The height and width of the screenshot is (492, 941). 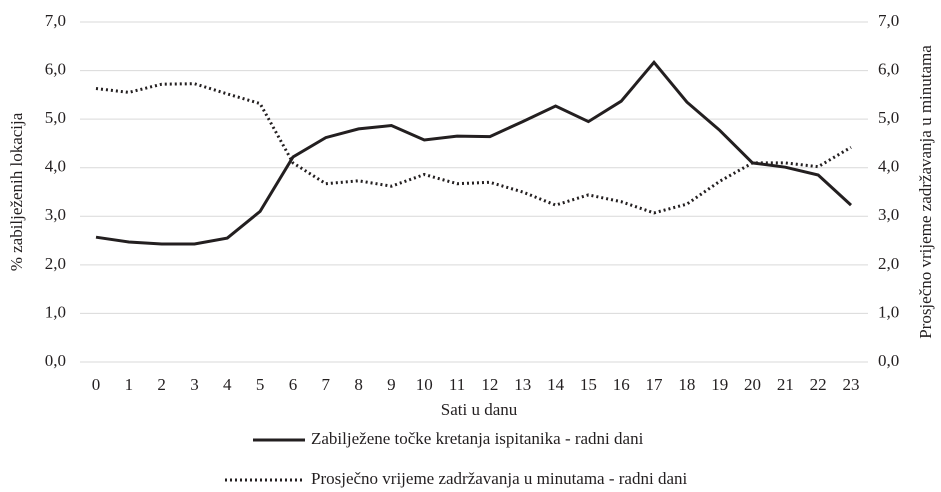 I want to click on x-tick-label: 9, so click(x=391, y=384).